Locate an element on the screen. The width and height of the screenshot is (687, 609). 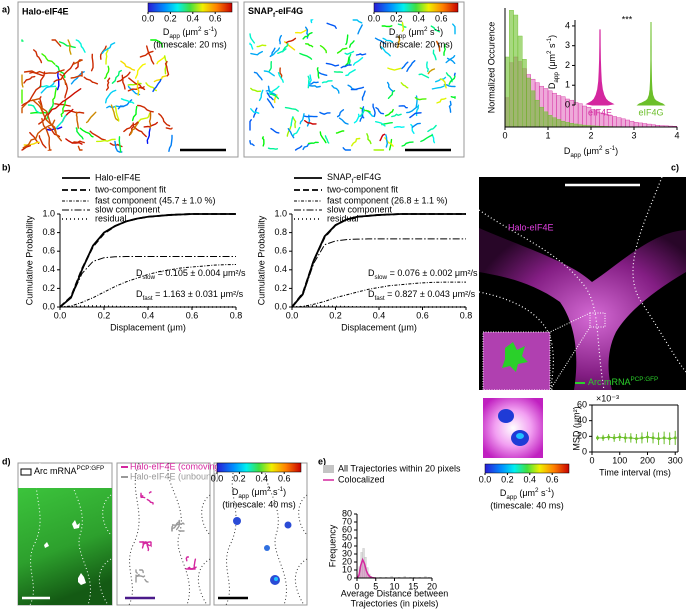
colorbar-tick-label: 0.2 is located at coordinates (239, 478).